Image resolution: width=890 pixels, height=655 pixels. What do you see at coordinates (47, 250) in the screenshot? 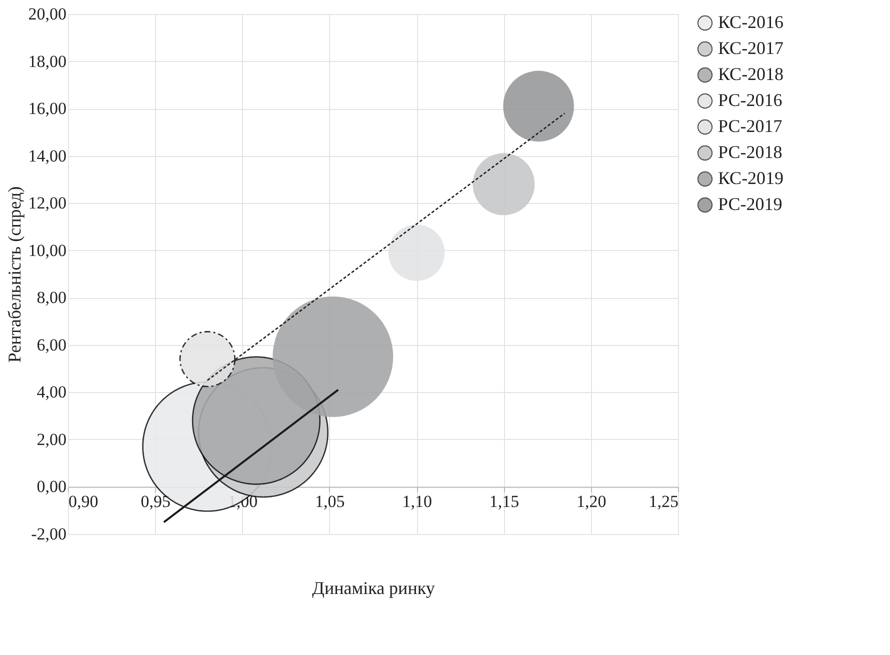
I see `y-tick-label: 10,00` at bounding box center [47, 250].